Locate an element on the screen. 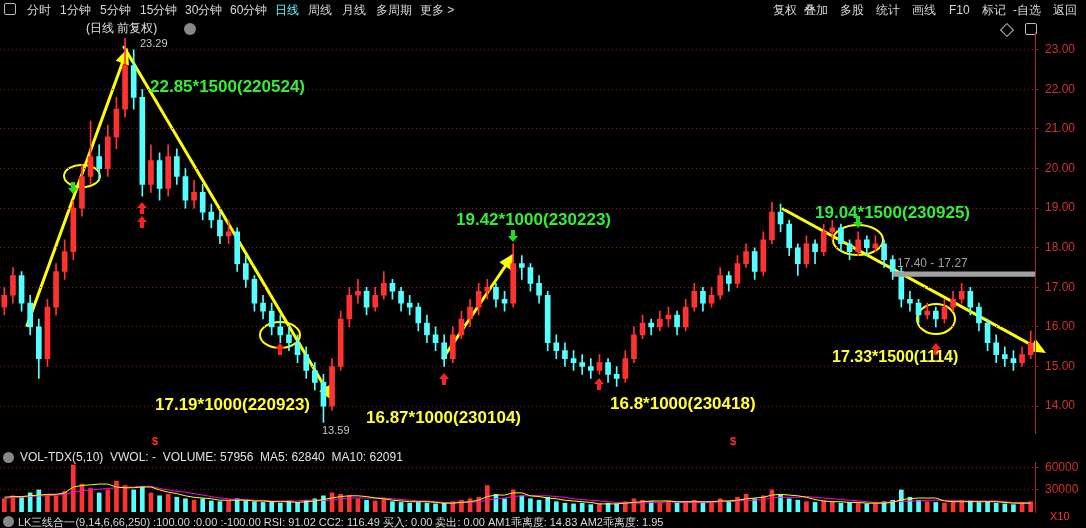 The height and width of the screenshot is (528, 1086). annotation: 16.8*1000(230418) is located at coordinates (683, 403).